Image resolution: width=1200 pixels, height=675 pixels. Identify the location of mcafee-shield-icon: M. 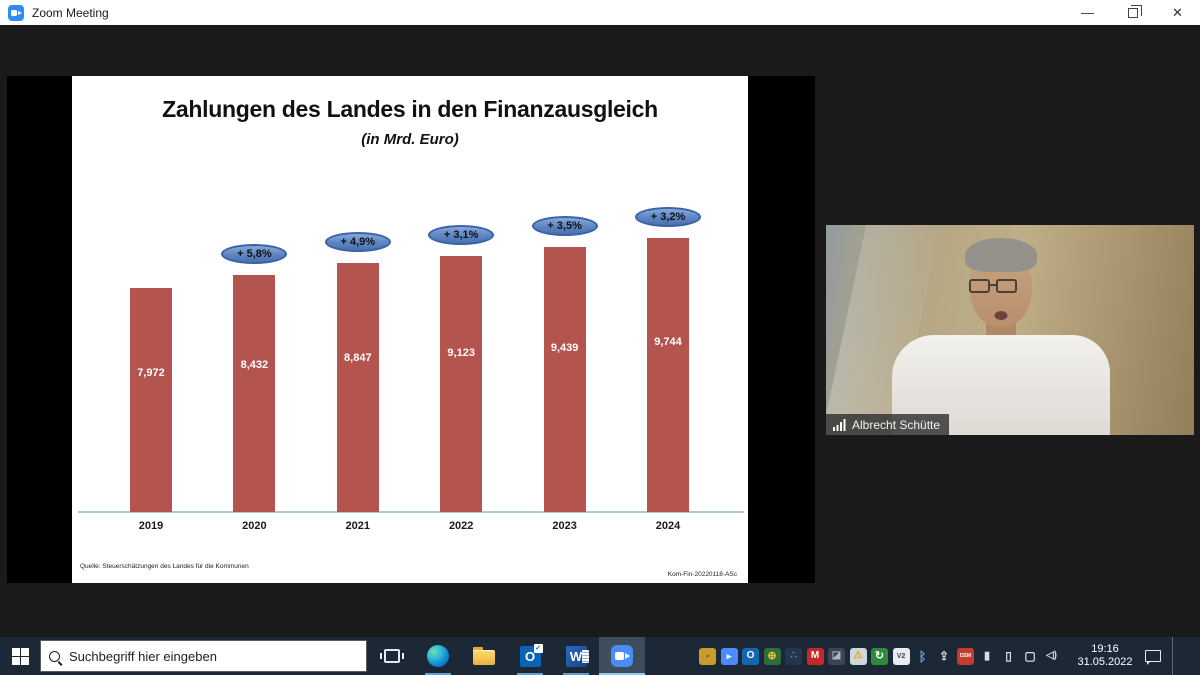
(815, 656).